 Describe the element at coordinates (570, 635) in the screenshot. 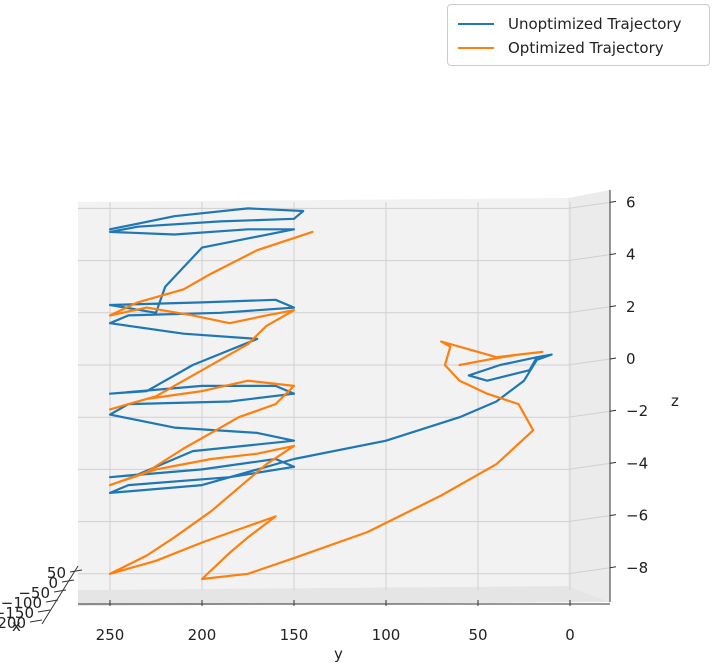

I see `y-tick-label: 0` at that location.